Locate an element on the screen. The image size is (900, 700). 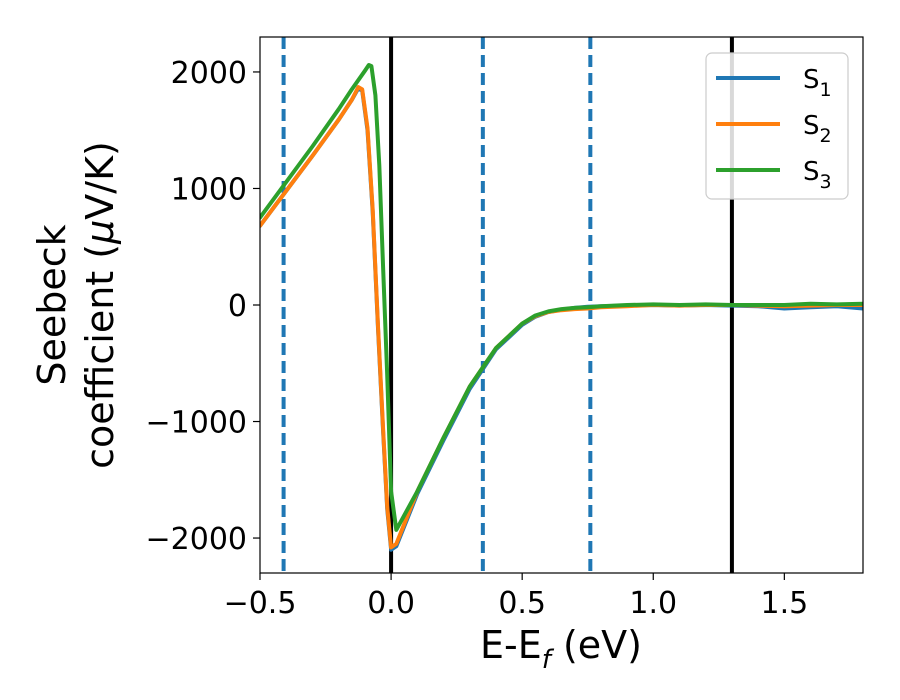
x-tick-label: 0.0 is located at coordinates (391, 603).